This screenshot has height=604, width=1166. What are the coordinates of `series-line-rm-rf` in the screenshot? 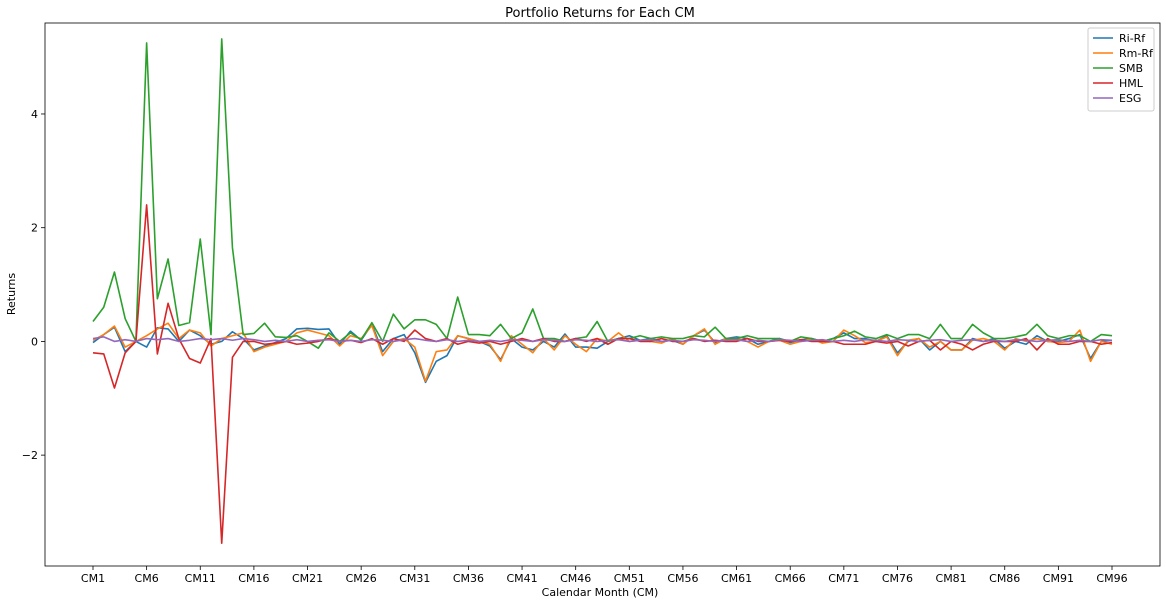 It's located at (602, 352).